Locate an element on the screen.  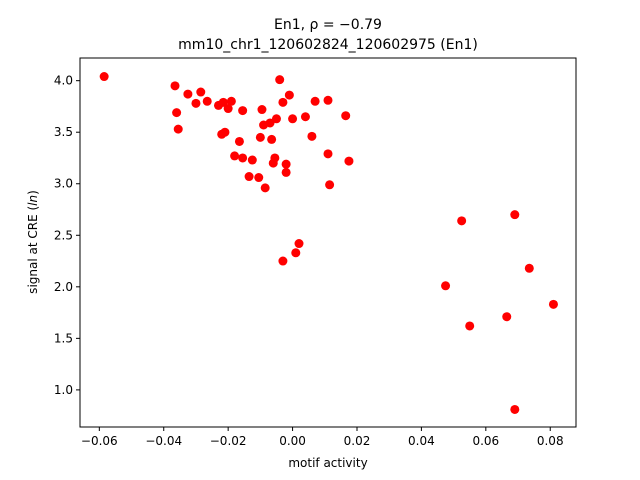
y-axis-label: signal at CRE (ln) is located at coordinates (33, 242).